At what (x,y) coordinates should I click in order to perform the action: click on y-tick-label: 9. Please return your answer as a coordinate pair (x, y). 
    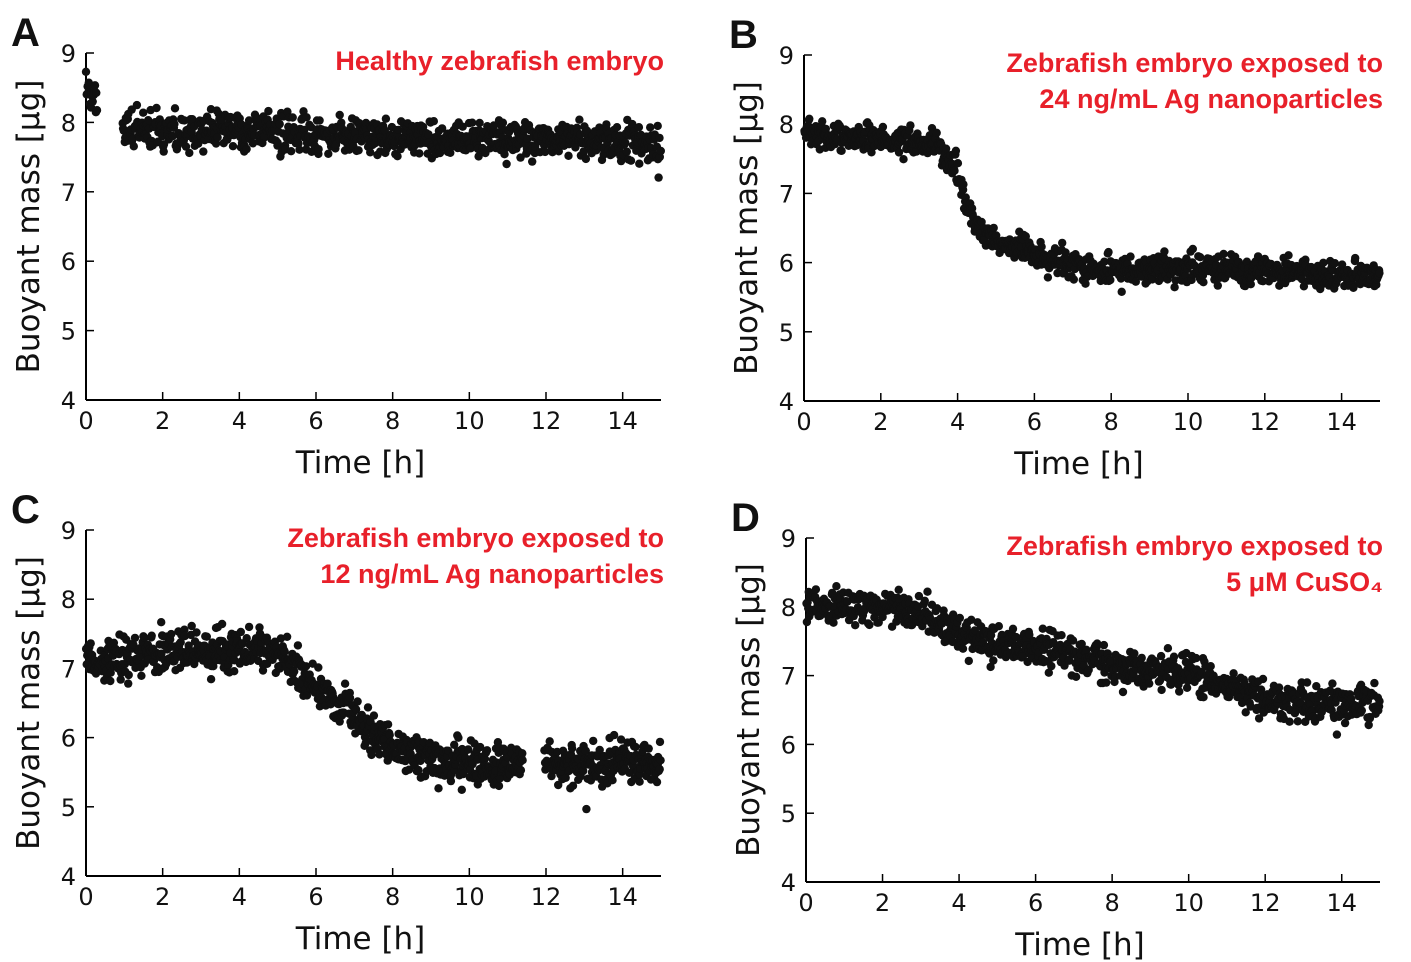
    Looking at the image, I should click on (68, 54).